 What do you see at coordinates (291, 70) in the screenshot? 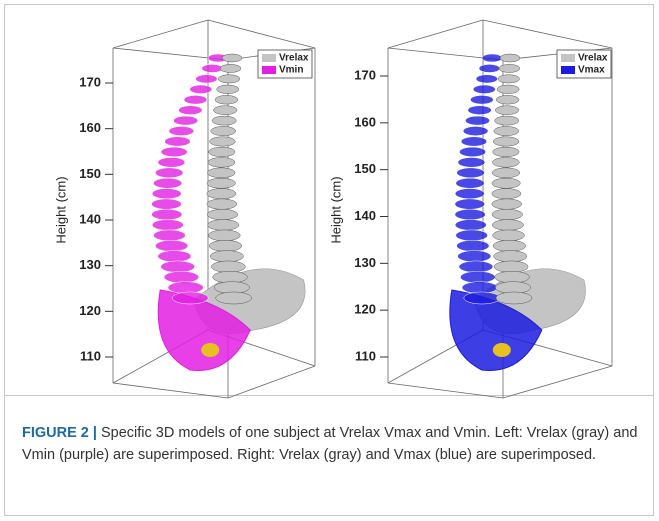
I see `legend-label: Vmin` at bounding box center [291, 70].